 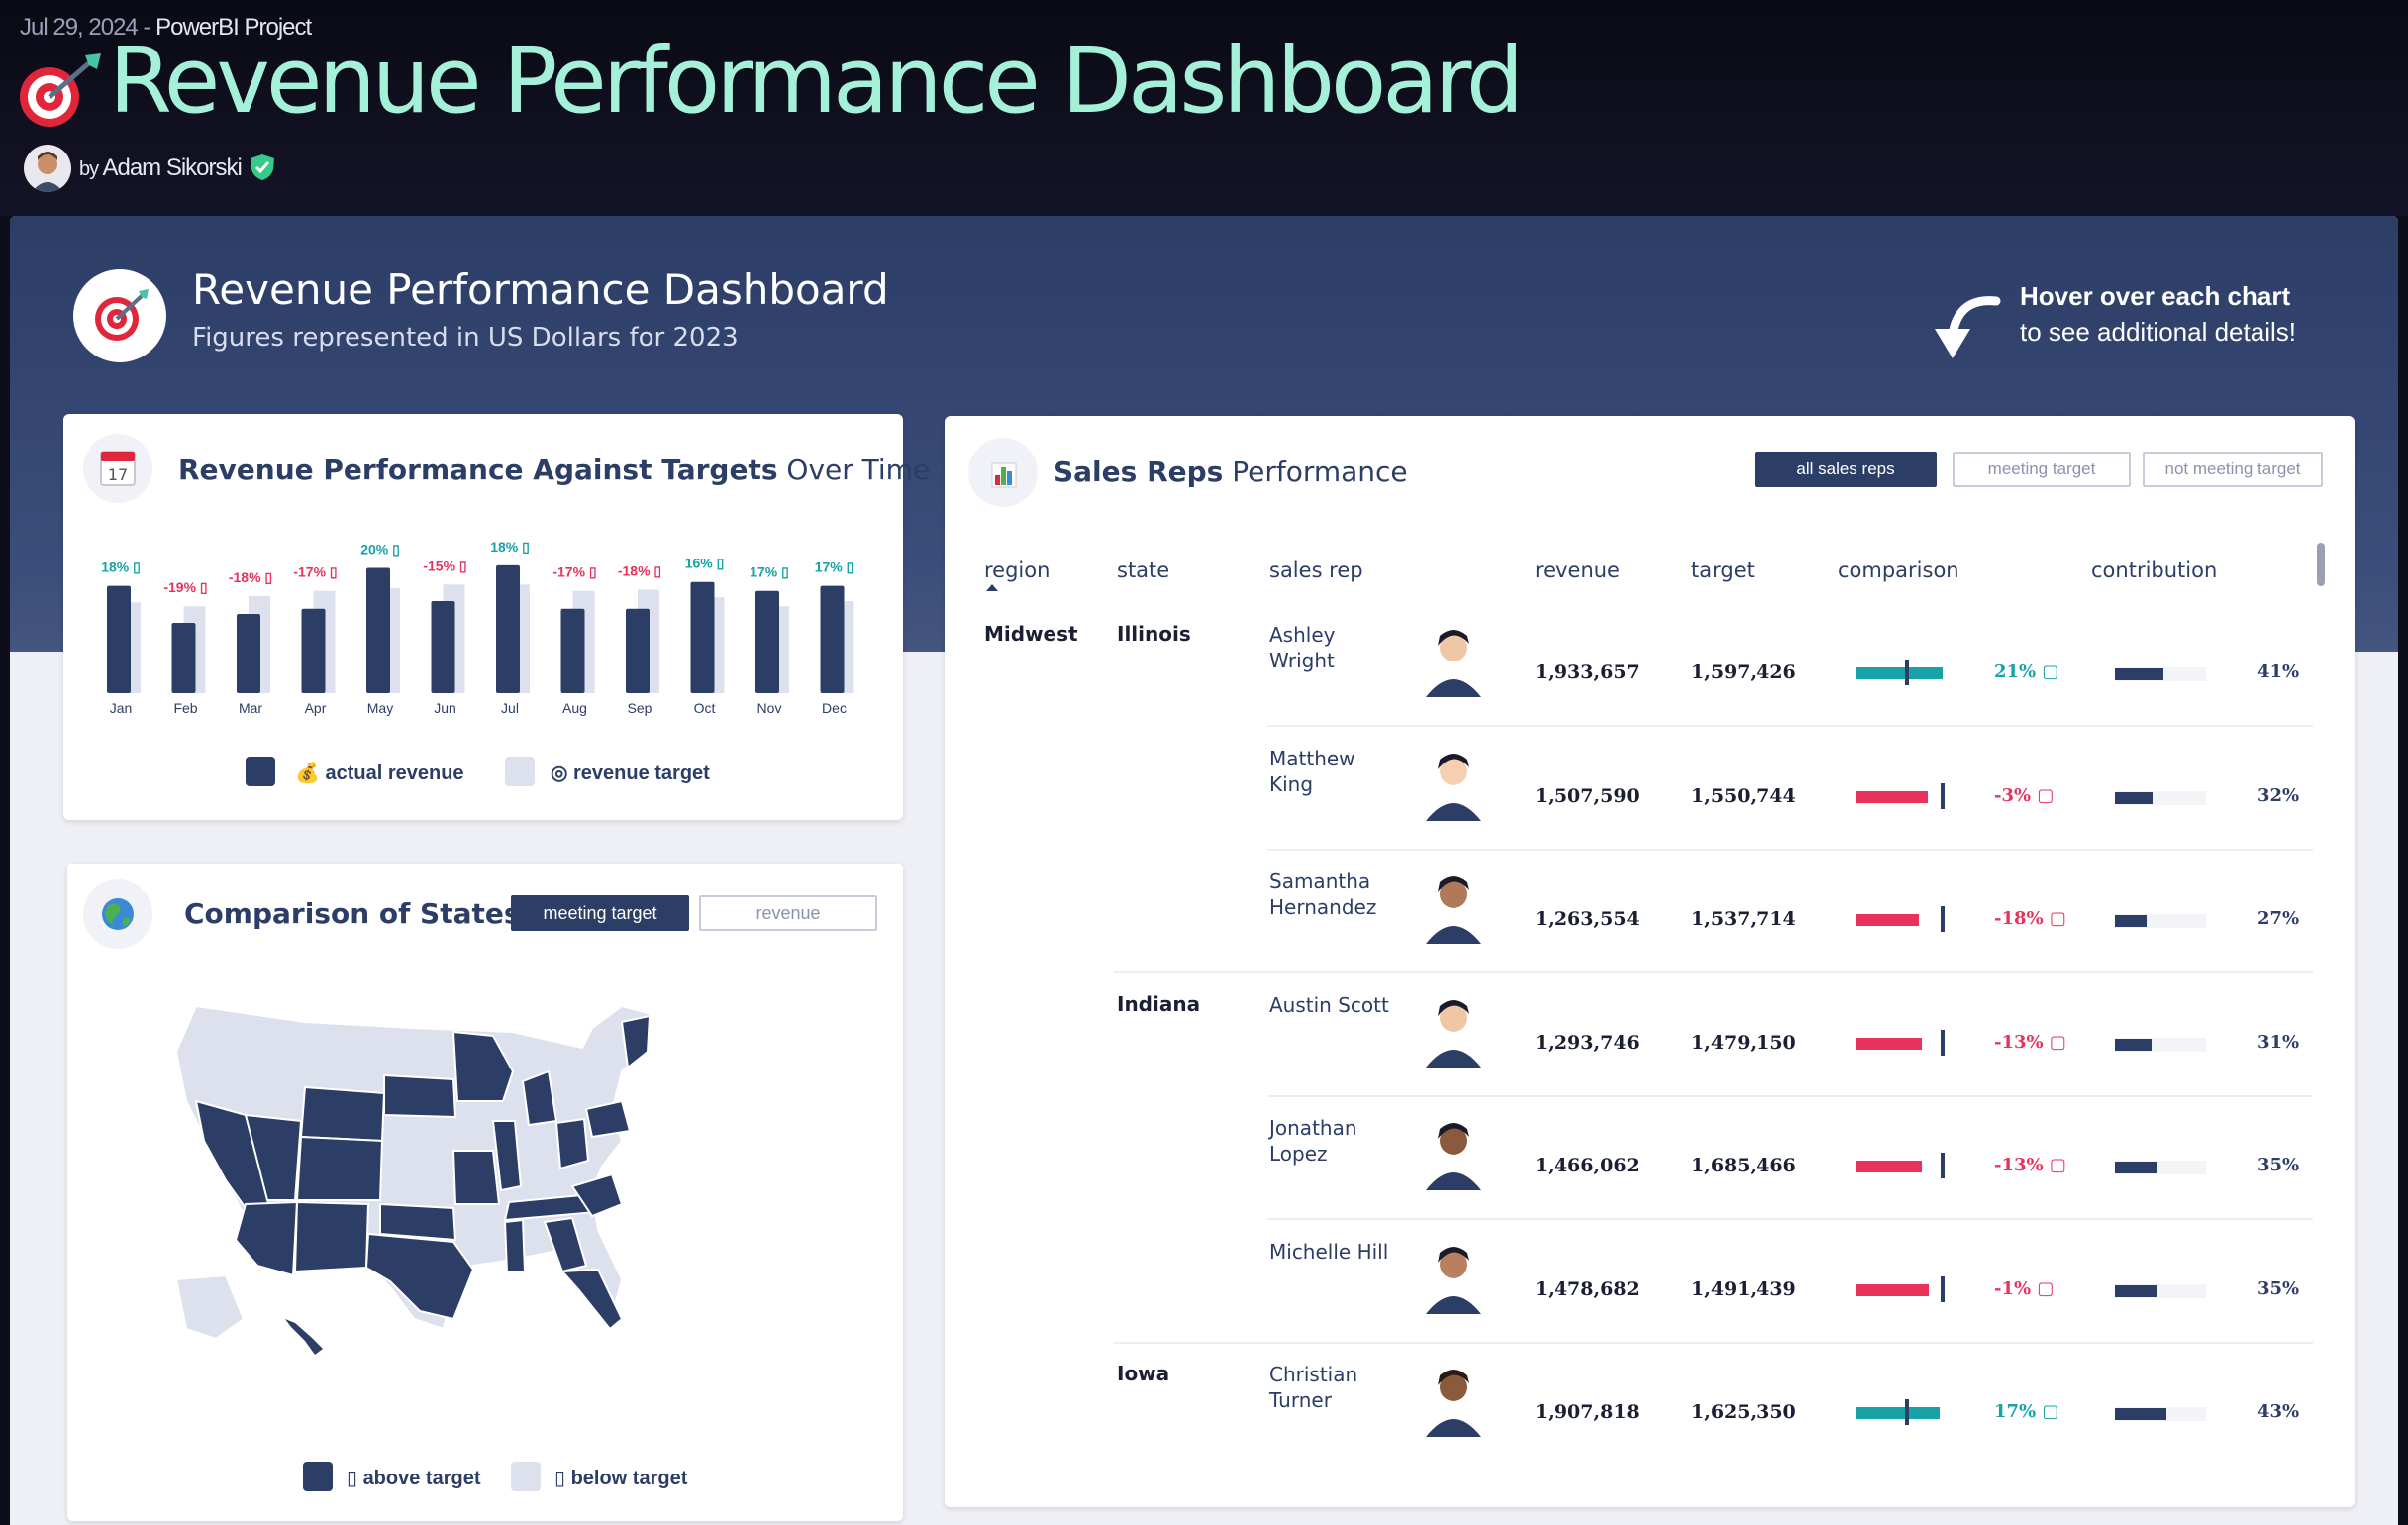 What do you see at coordinates (1587, 1165) in the screenshot?
I see `revenue-cell: 1,466,062` at bounding box center [1587, 1165].